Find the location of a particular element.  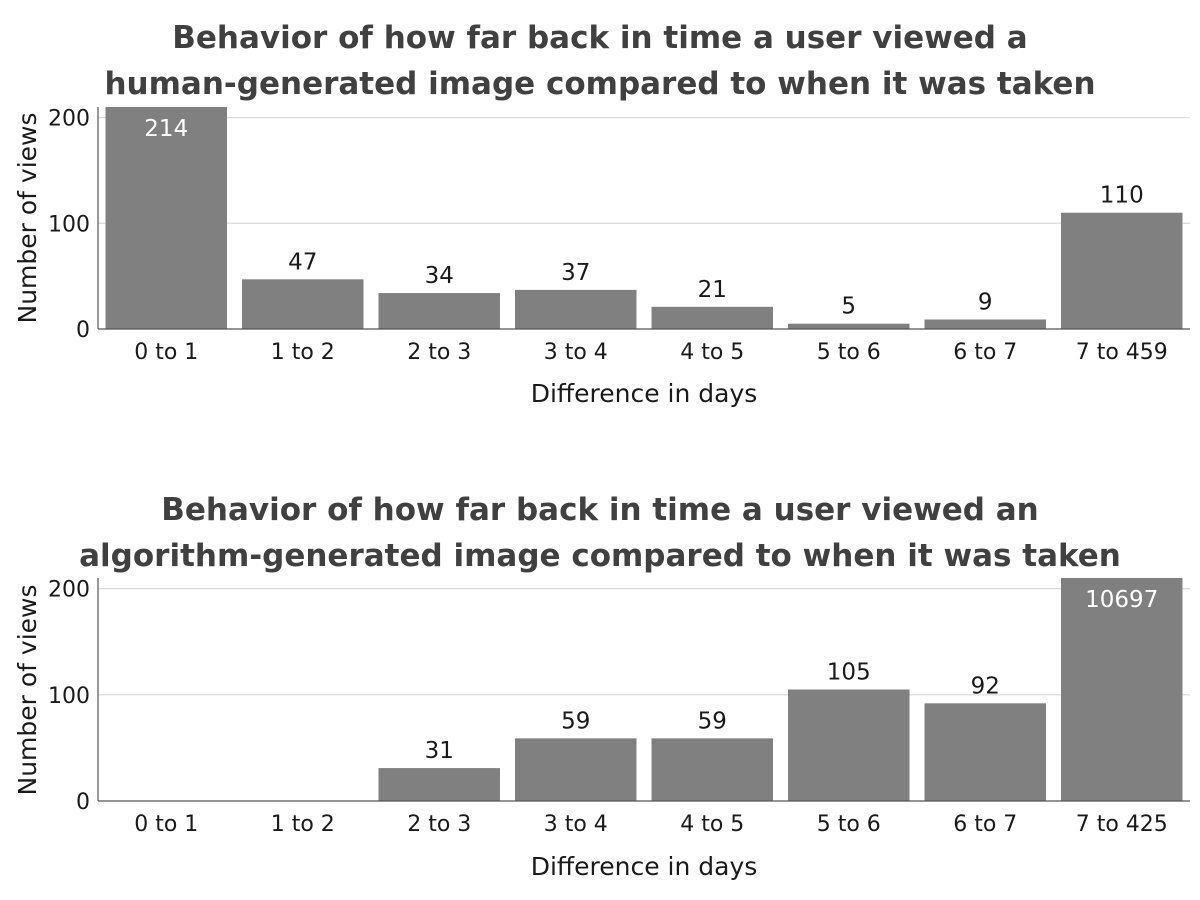

data-label: 110 is located at coordinates (1122, 196).